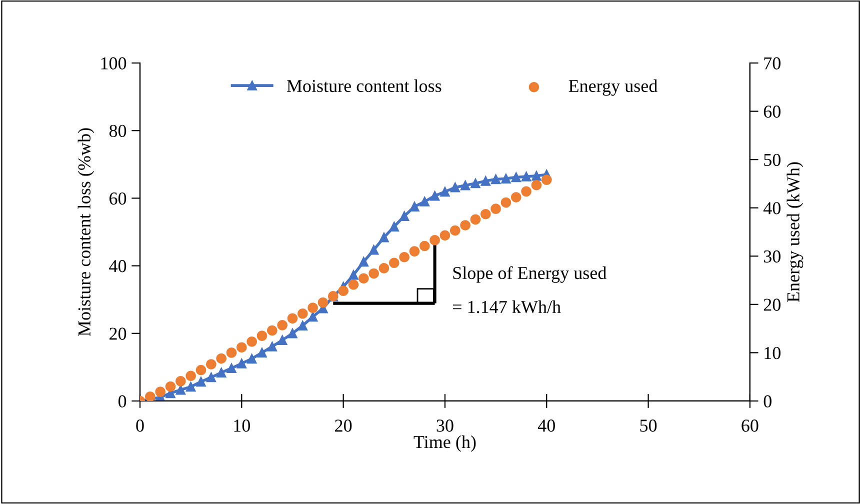 This screenshot has width=861, height=504. What do you see at coordinates (122, 401) in the screenshot?
I see `y-tick-label: 0` at bounding box center [122, 401].